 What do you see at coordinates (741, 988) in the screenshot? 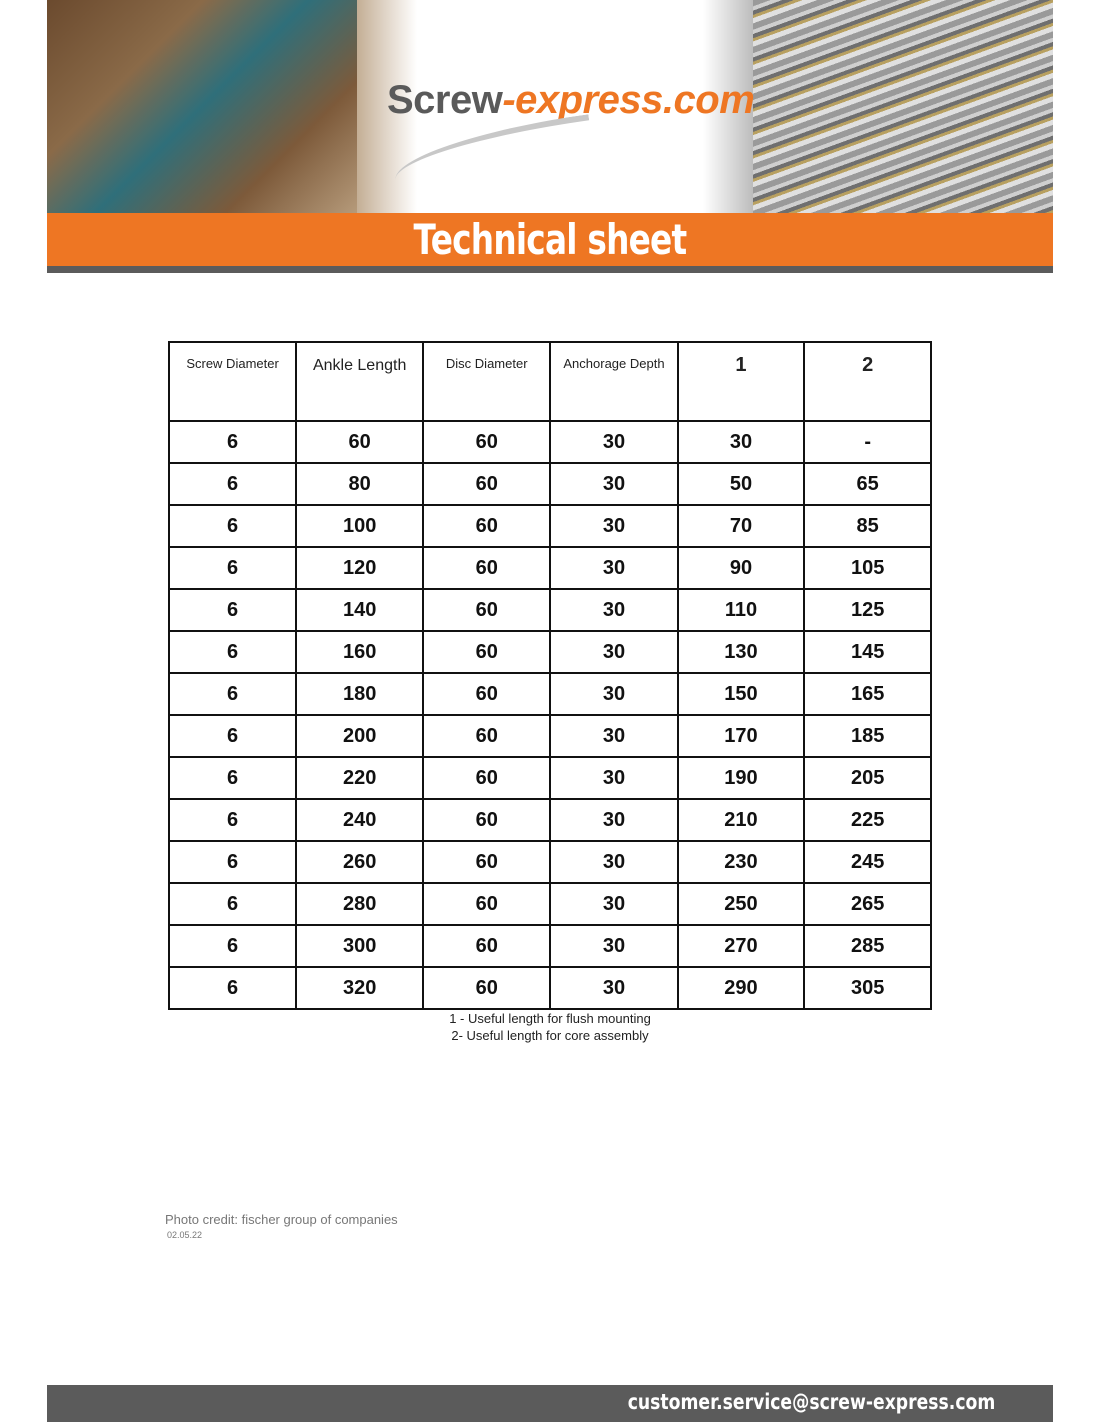
I see `table-cell: 290` at bounding box center [741, 988].